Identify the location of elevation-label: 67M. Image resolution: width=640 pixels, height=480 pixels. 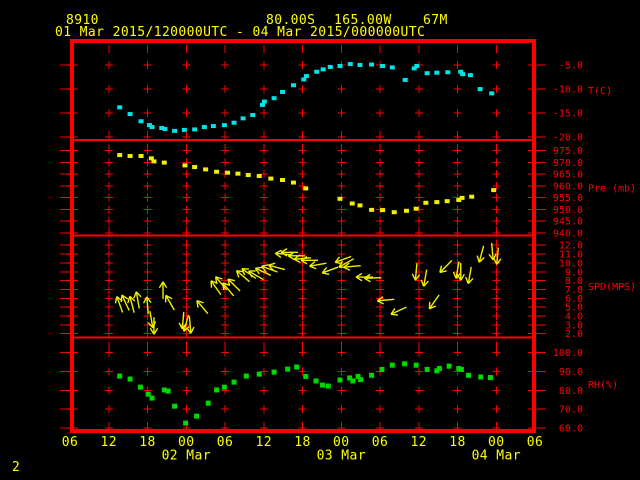
(435, 20).